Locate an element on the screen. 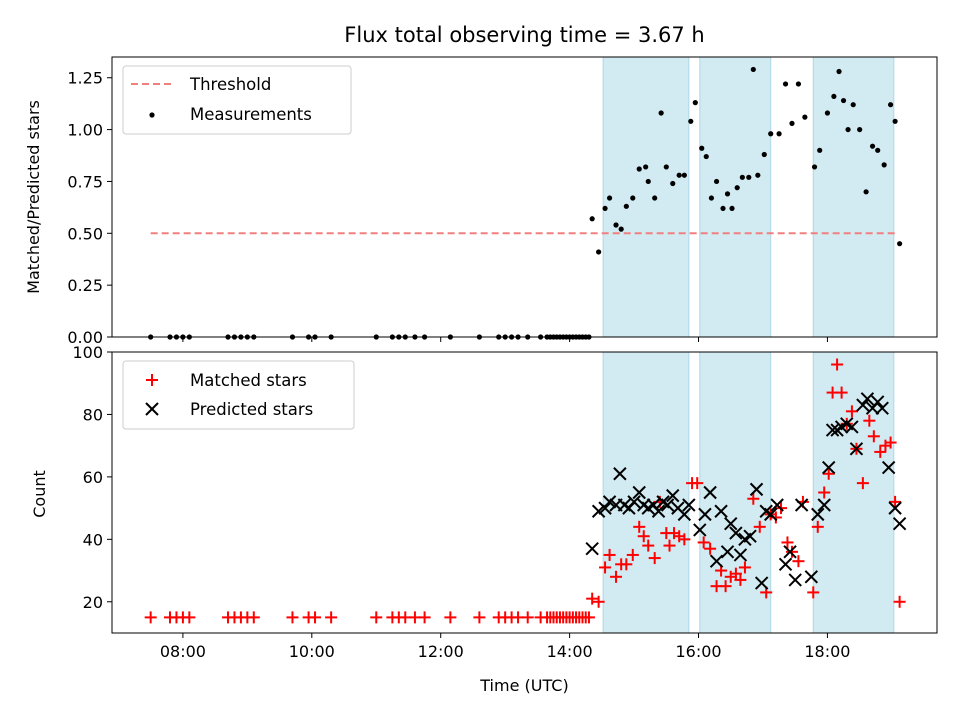 The width and height of the screenshot is (960, 720). top-y-tick-label: 0.00 is located at coordinates (85, 337).